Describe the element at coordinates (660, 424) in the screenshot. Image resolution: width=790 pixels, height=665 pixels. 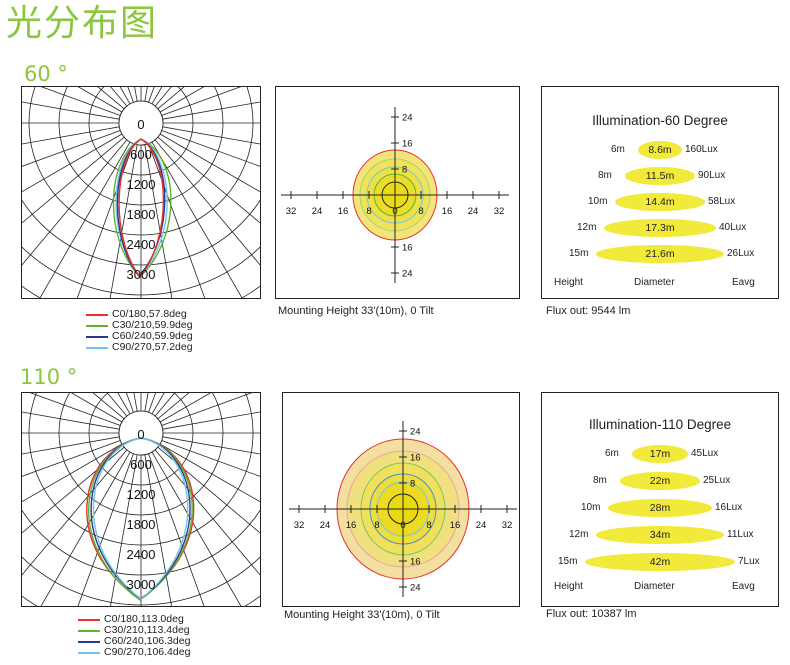
I see `illumination-title: Illumination-110 Degree` at that location.